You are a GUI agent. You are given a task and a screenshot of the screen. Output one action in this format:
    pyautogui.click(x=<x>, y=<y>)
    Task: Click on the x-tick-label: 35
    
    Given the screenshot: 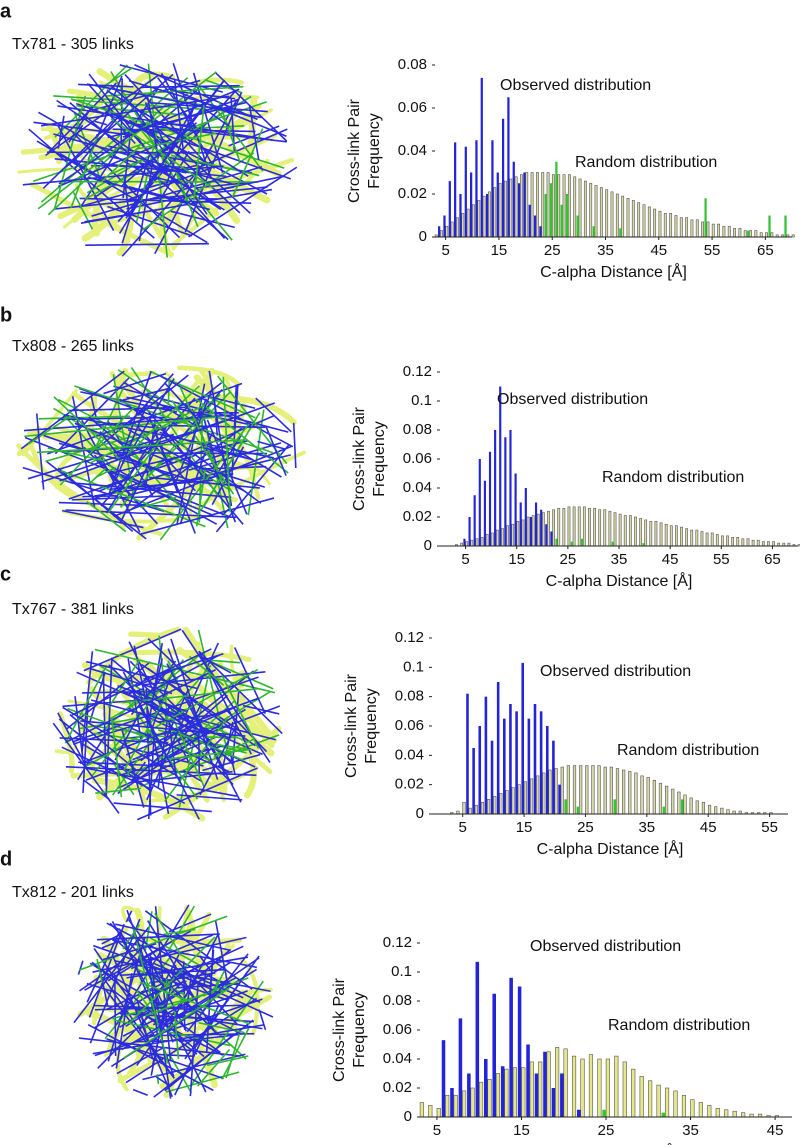 What is the action you would take?
    pyautogui.click(x=605, y=250)
    